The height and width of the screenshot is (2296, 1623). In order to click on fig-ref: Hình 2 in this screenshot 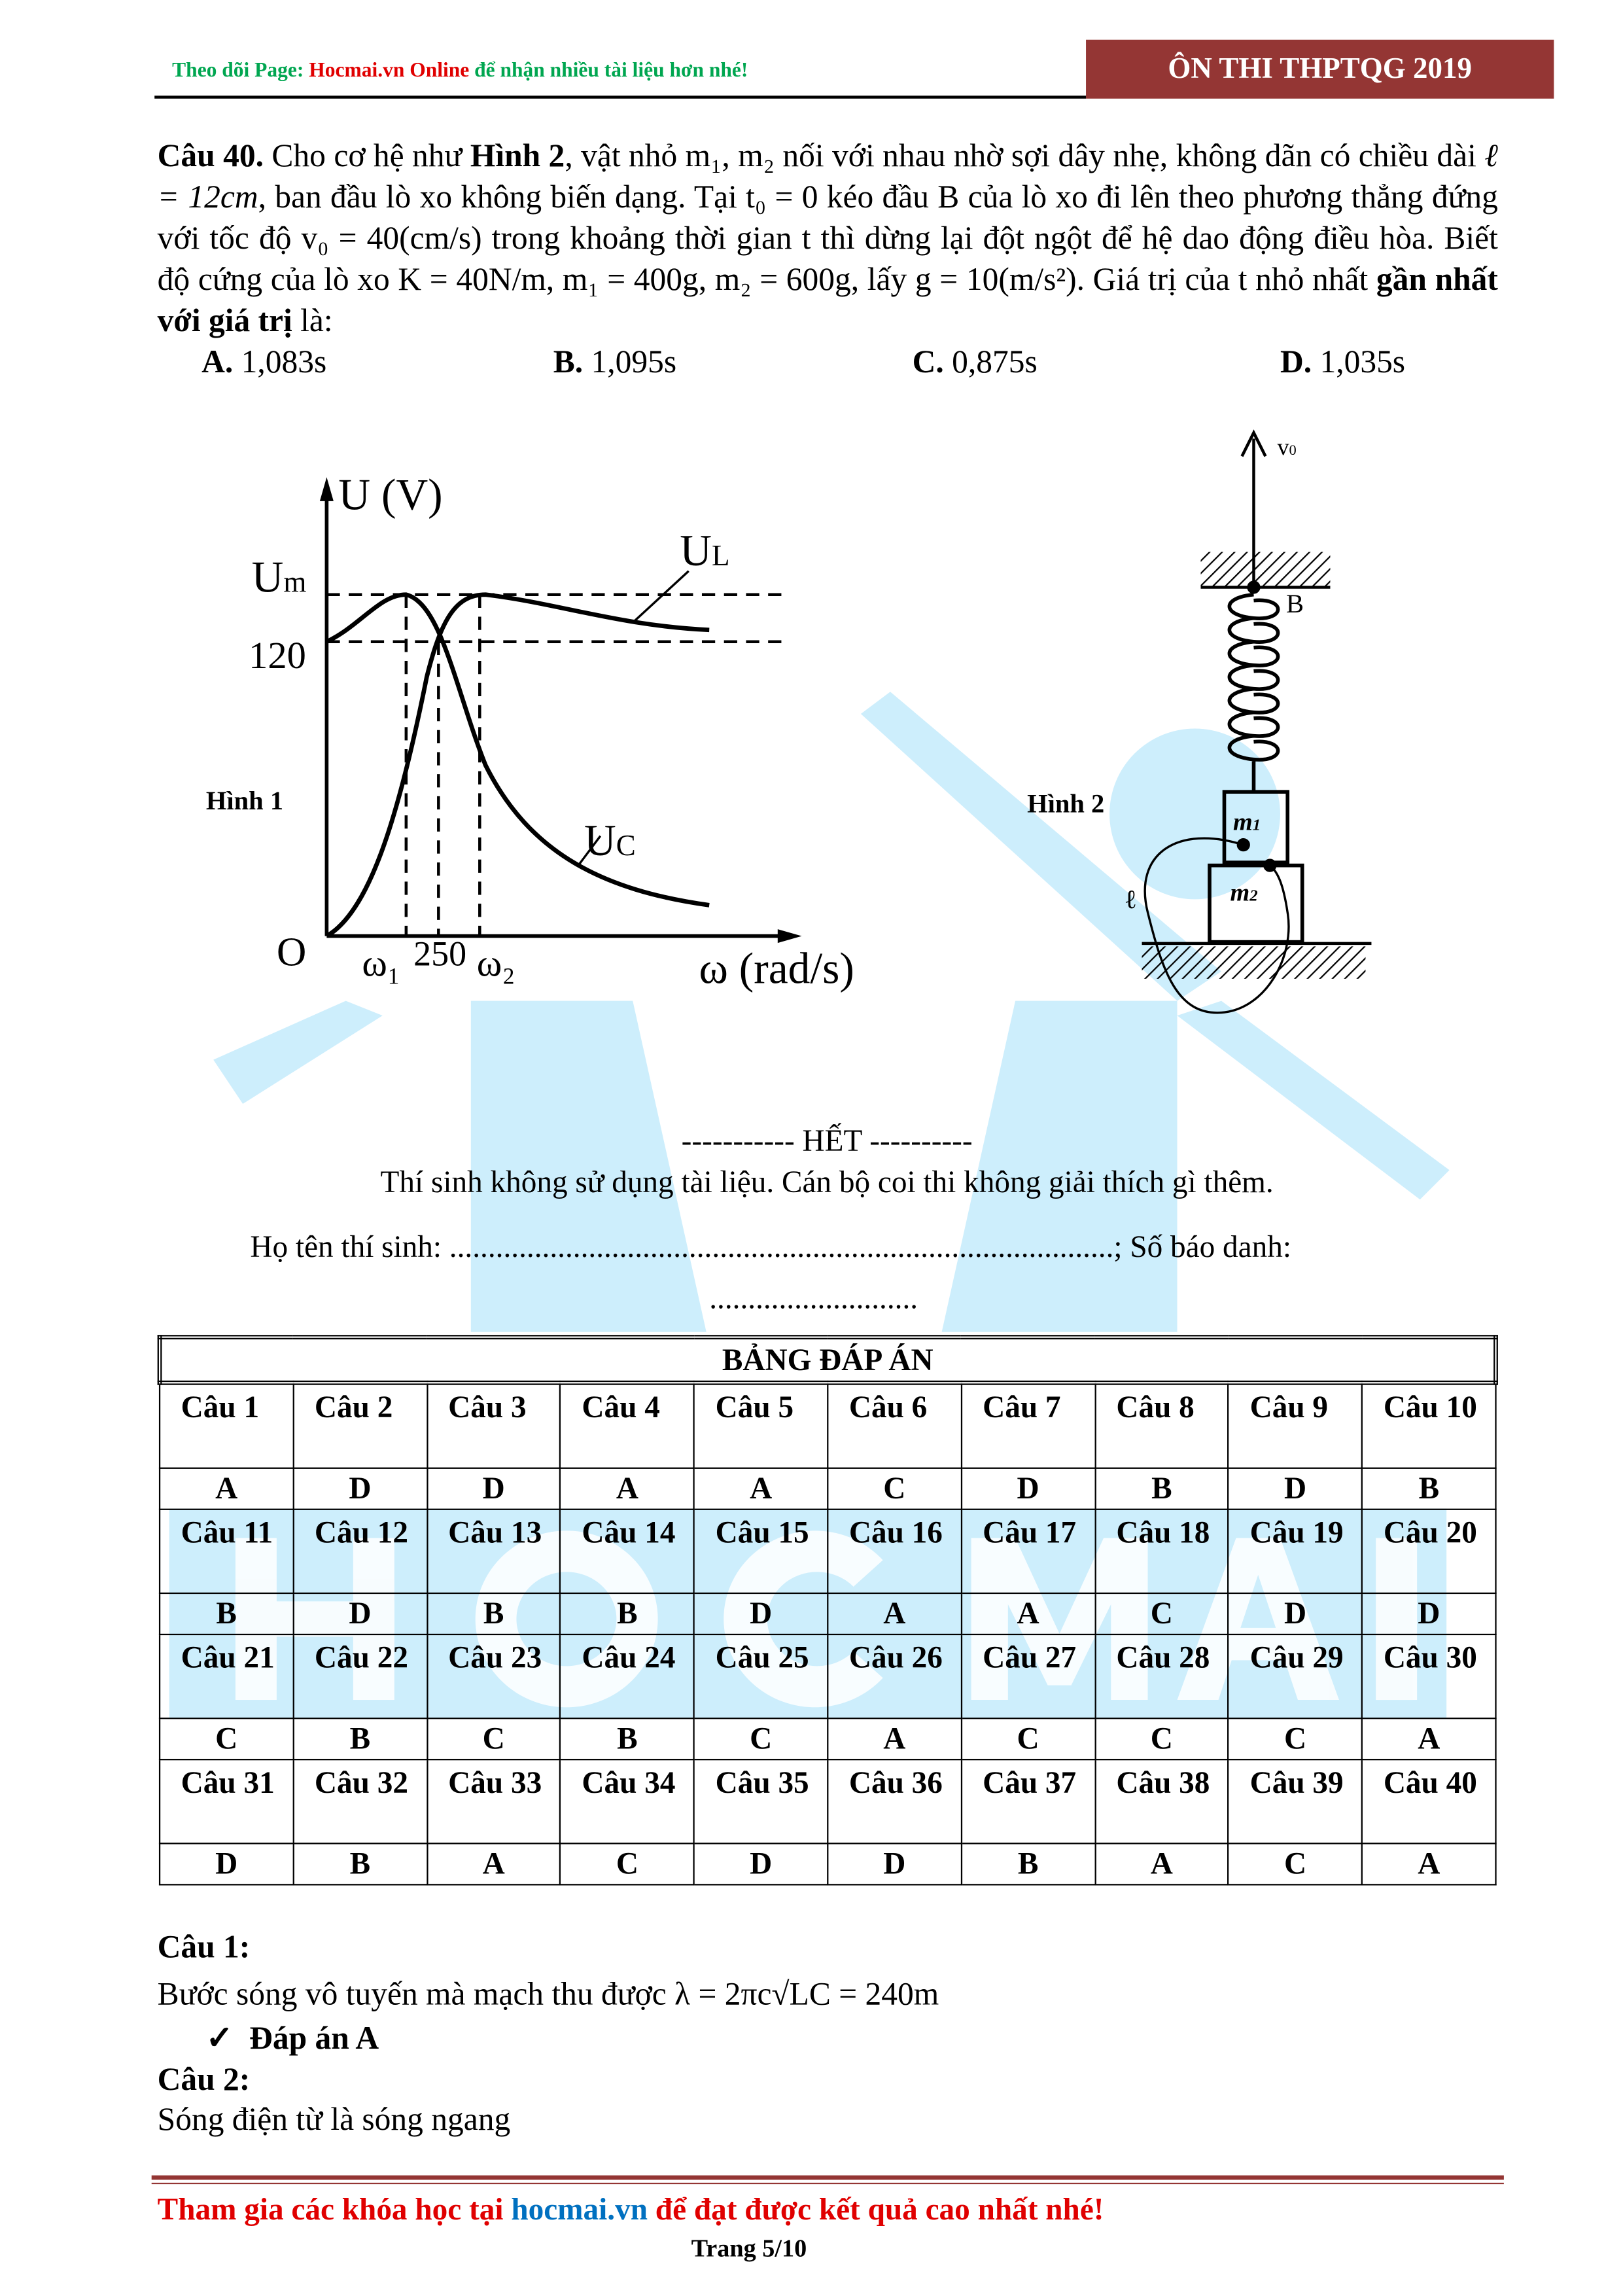, I will do `click(517, 156)`.